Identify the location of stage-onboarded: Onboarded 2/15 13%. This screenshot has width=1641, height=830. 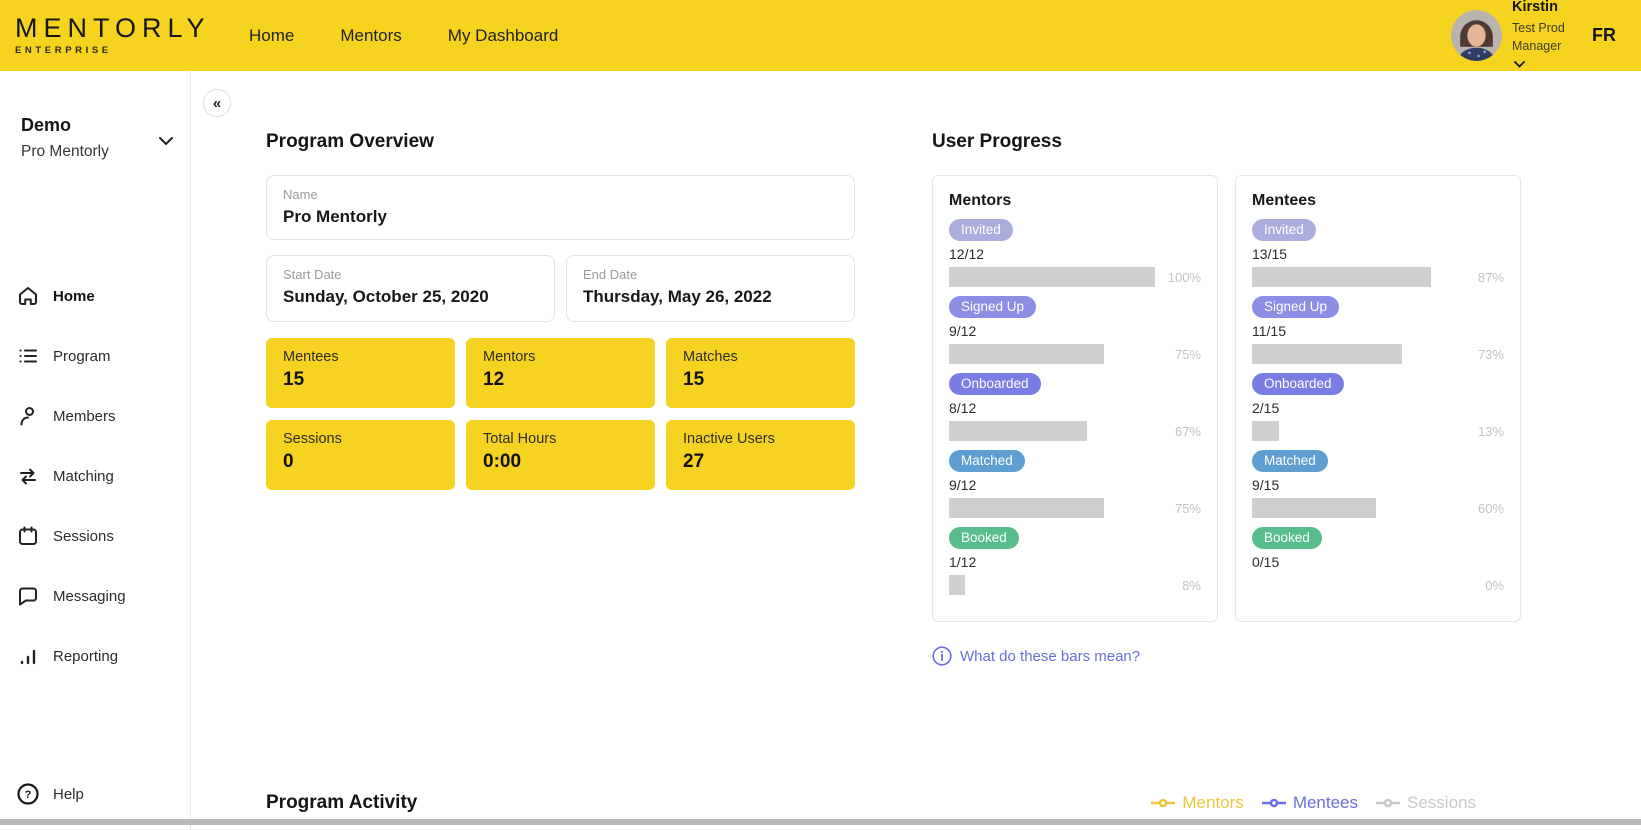
(1378, 407).